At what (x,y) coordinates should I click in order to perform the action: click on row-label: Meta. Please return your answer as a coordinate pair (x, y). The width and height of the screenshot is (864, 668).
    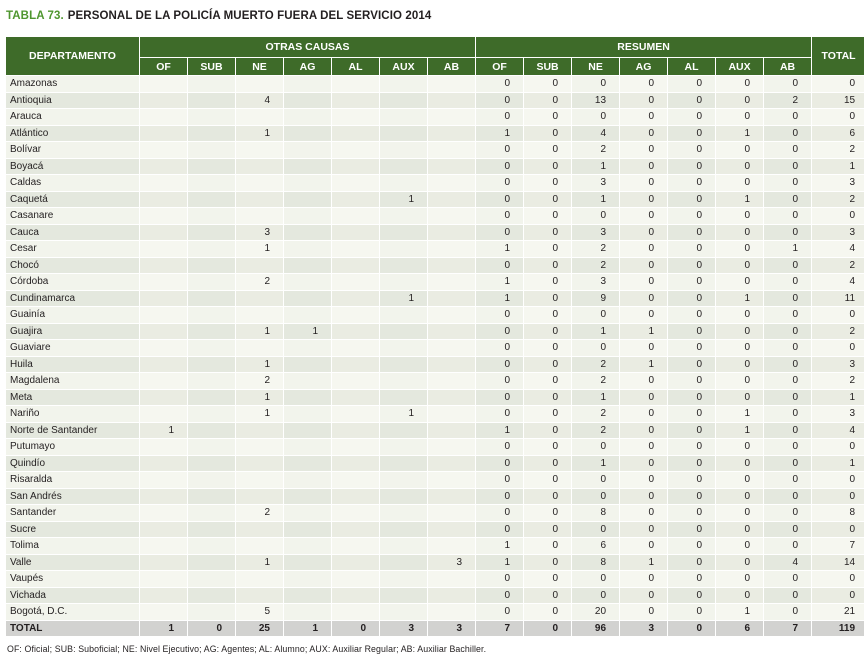
    Looking at the image, I should click on (72, 397).